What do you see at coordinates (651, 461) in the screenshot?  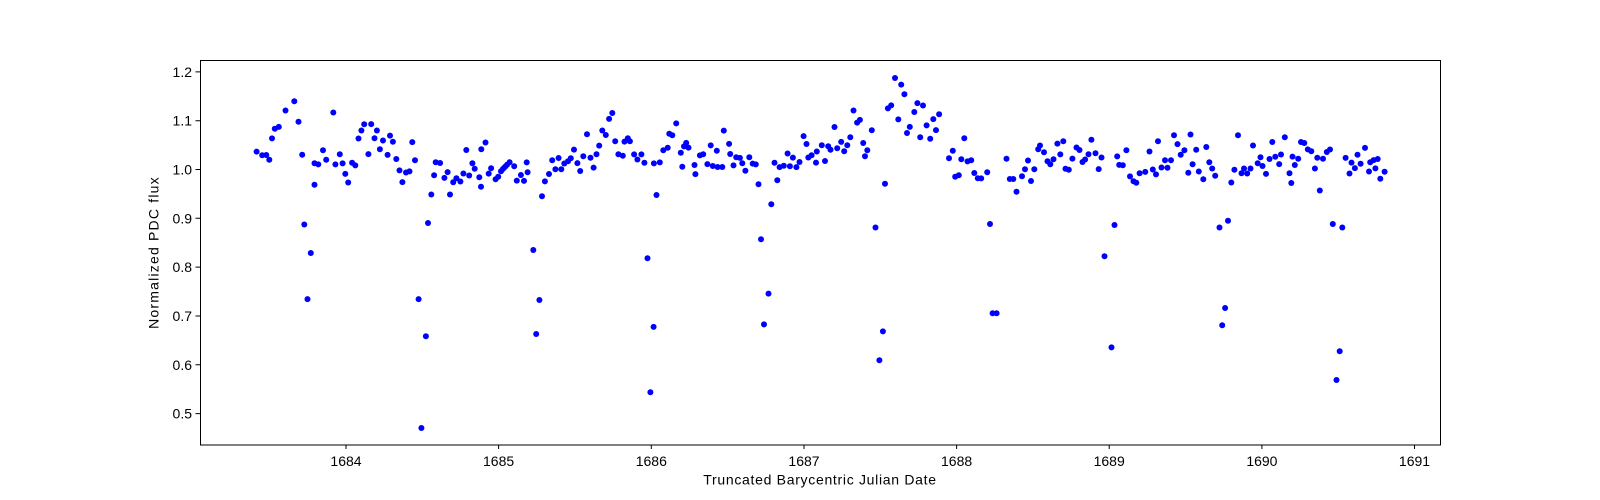 I see `svg-text: 1686` at bounding box center [651, 461].